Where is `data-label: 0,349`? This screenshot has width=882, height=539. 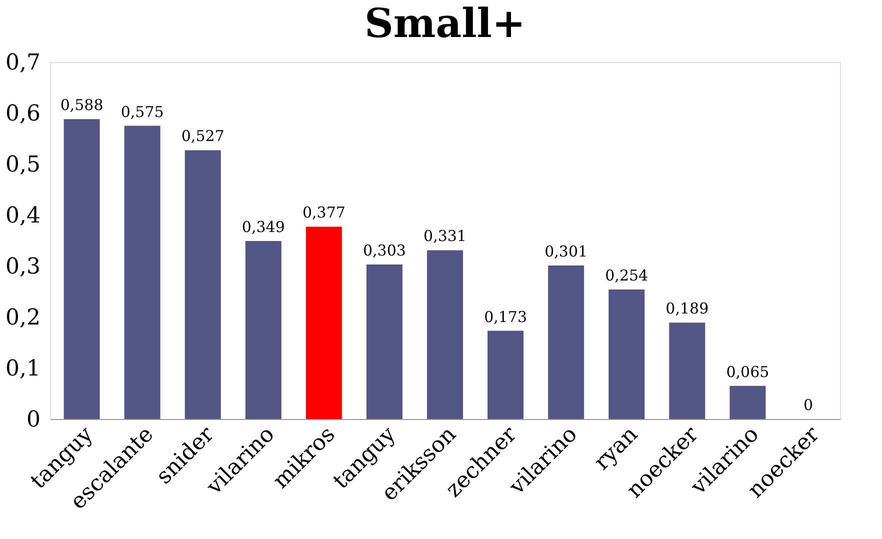 data-label: 0,349 is located at coordinates (263, 227).